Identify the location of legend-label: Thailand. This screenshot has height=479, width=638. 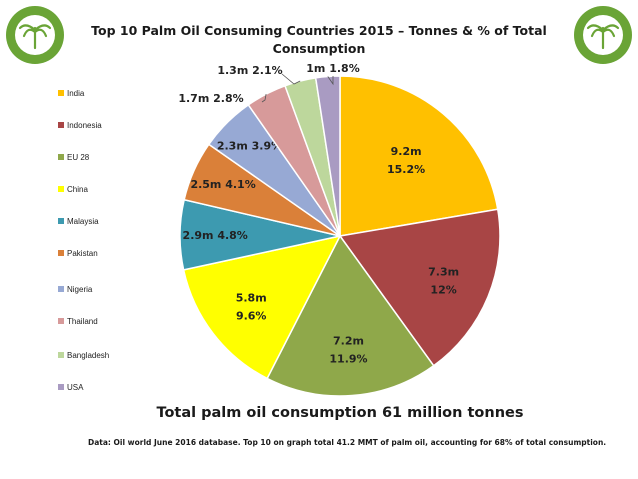
(82, 321).